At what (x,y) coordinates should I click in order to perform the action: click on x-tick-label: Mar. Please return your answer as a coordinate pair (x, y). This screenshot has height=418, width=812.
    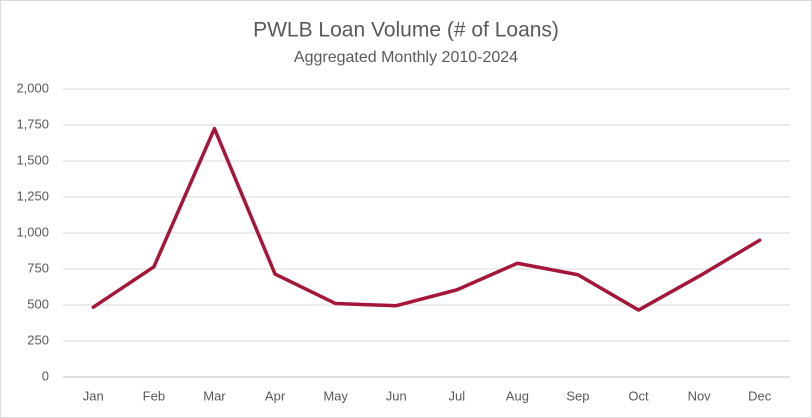
    Looking at the image, I should click on (214, 395).